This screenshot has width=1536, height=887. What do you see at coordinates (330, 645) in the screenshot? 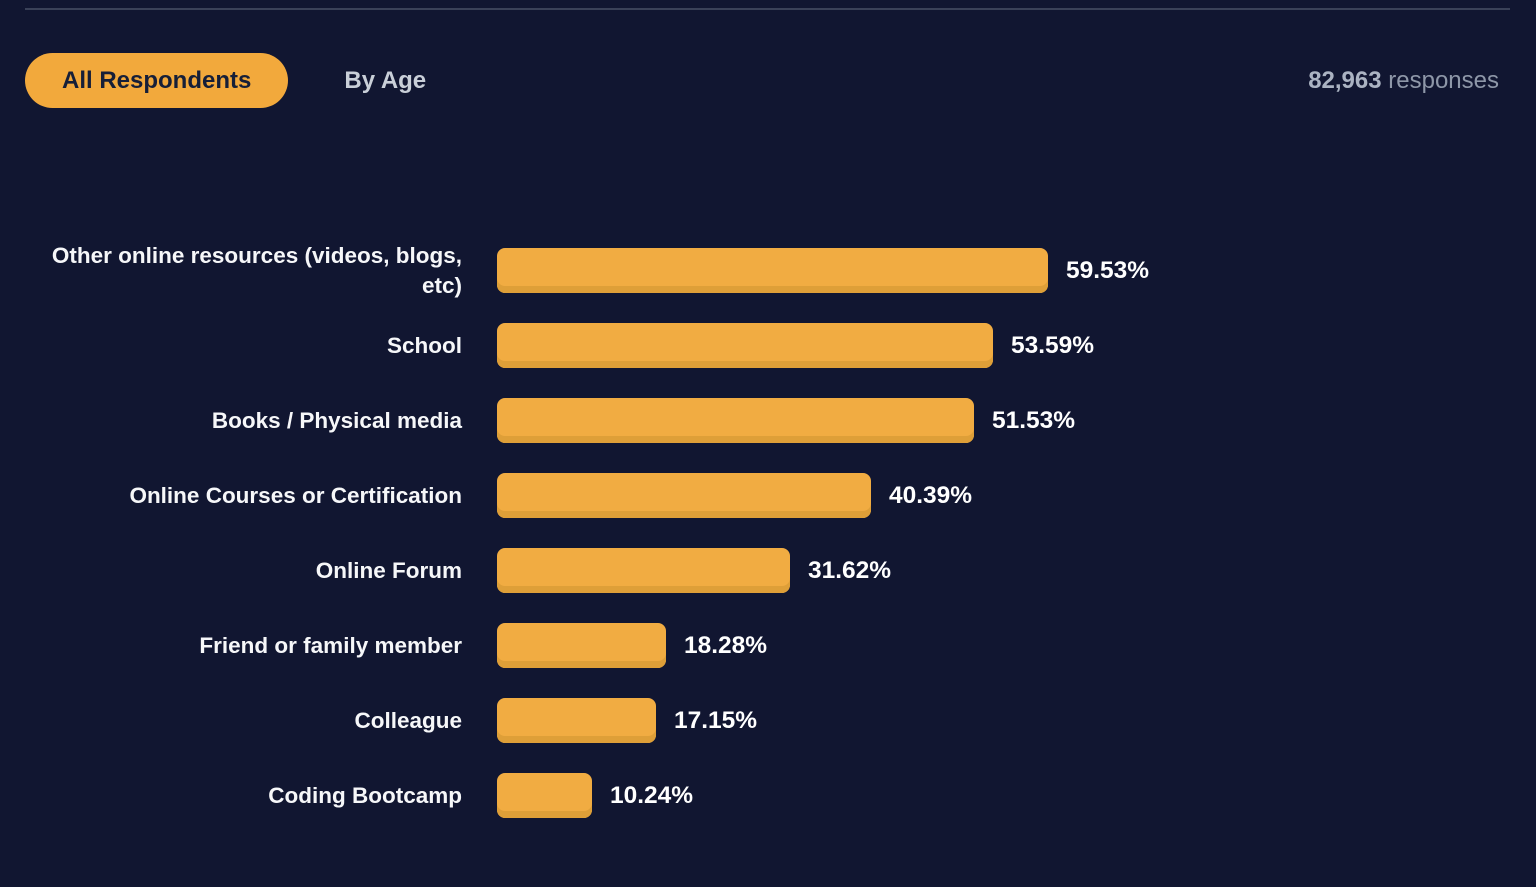
I see `category-label: Friend or family member` at bounding box center [330, 645].